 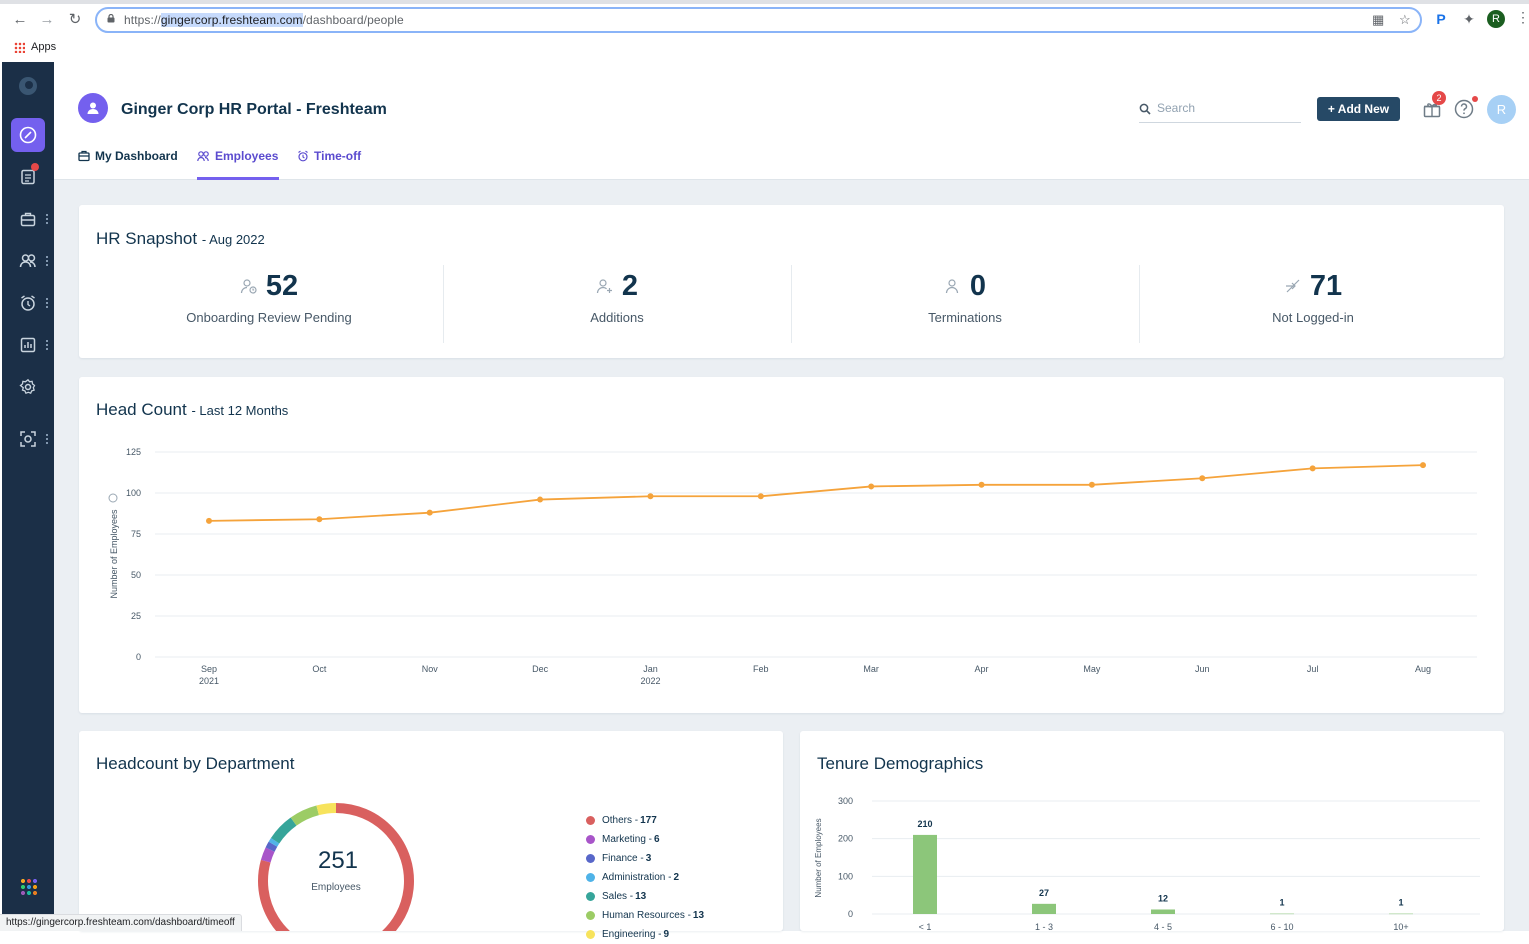 I want to click on divider, so click(x=443, y=304).